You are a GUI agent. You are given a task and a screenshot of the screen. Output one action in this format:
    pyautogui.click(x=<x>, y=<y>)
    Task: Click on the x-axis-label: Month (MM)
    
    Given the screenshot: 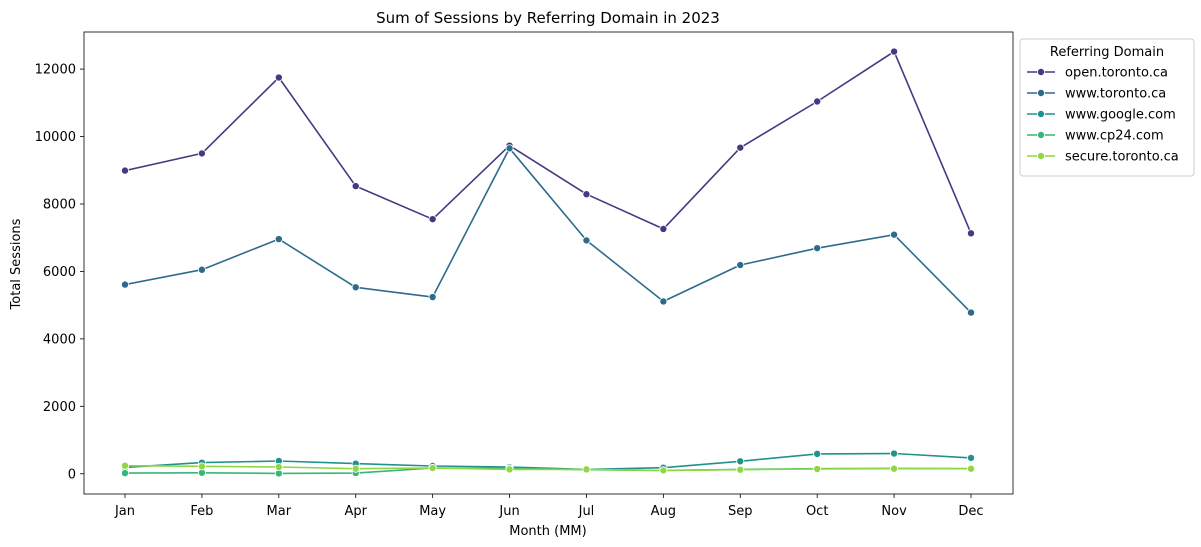 What is the action you would take?
    pyautogui.click(x=547, y=531)
    